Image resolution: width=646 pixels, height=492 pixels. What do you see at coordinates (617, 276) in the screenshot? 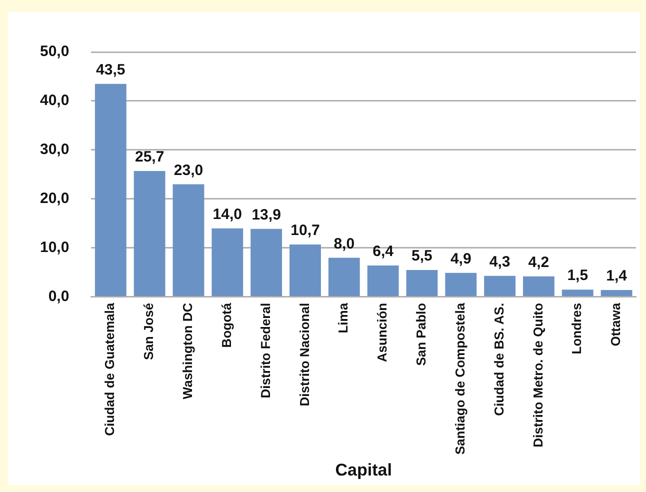
I see `data-label: 1,4` at bounding box center [617, 276].